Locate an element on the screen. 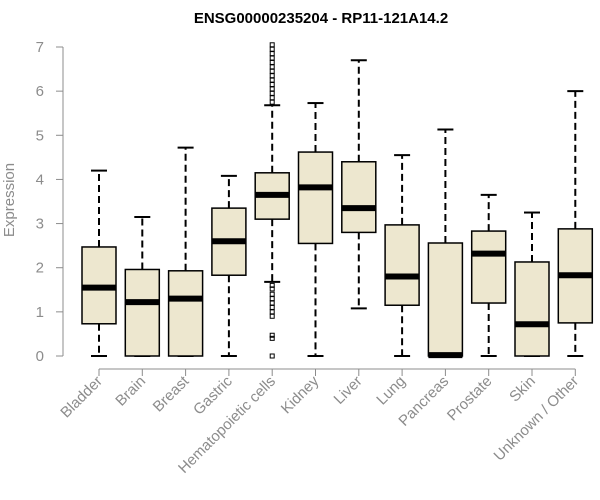 Image resolution: width=600 pixels, height=500 pixels. box-skin is located at coordinates (532, 284).